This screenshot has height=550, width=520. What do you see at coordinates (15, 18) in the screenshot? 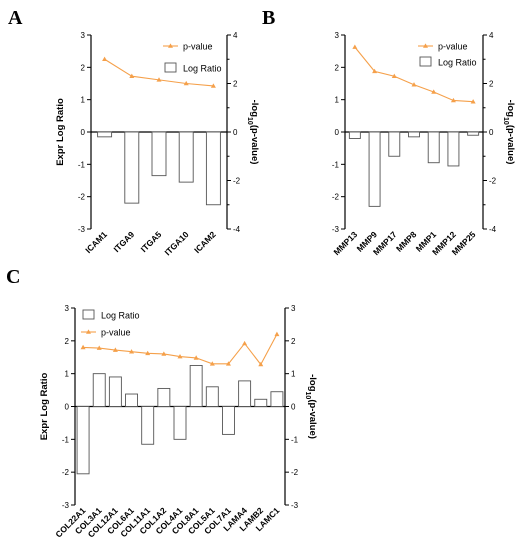
I see `panel-label-a: A` at bounding box center [15, 18].